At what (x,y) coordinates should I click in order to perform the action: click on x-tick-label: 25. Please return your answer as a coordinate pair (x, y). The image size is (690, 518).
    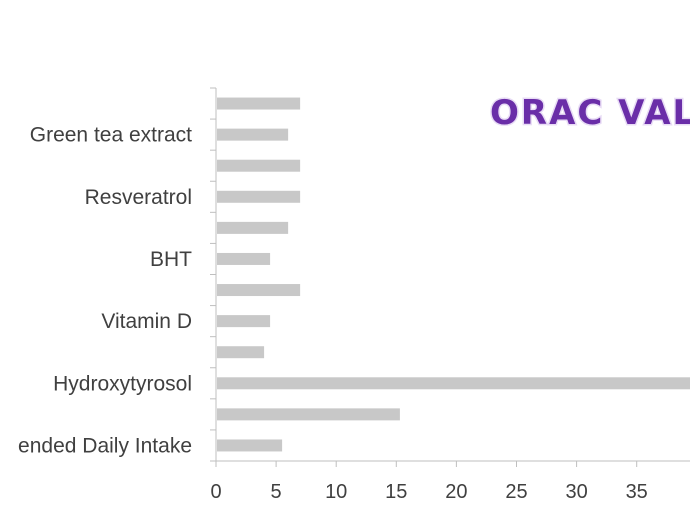
    Looking at the image, I should click on (516, 492).